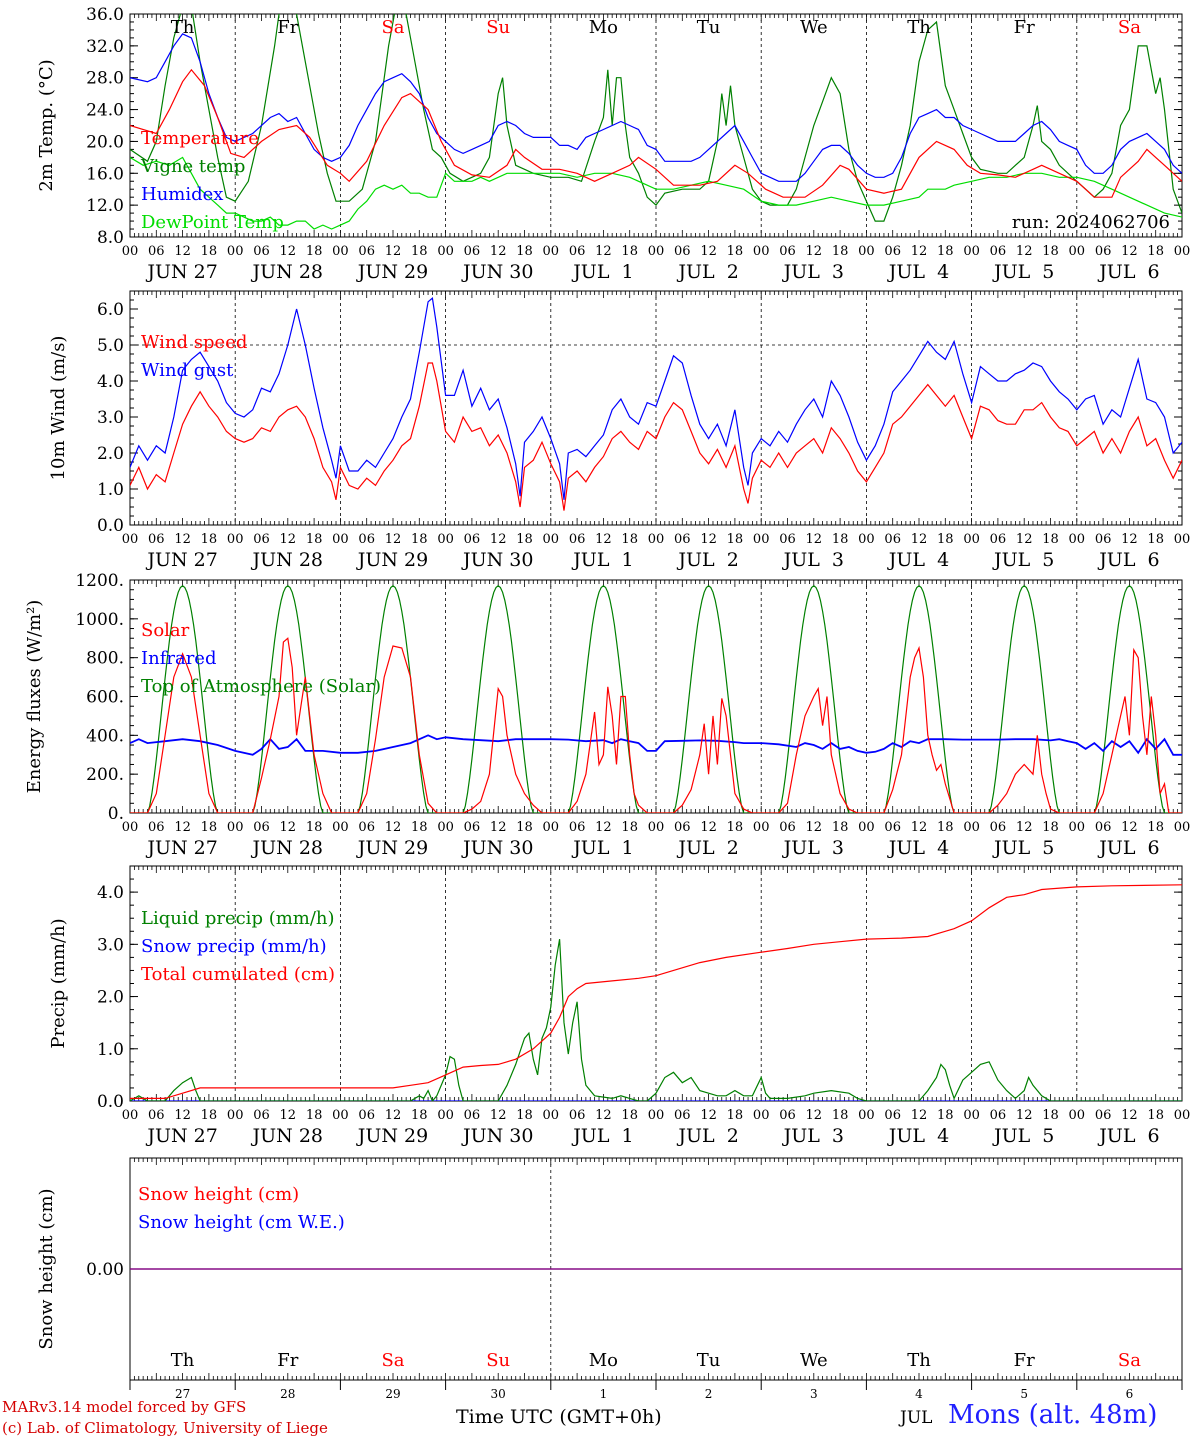  Describe the element at coordinates (200, 138) in the screenshot. I see `legend-entry: Temperature` at that location.